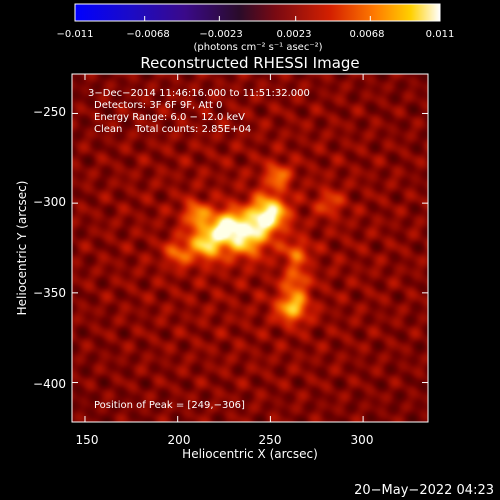  I want to click on y-tick-label: −250, so click(49, 112).